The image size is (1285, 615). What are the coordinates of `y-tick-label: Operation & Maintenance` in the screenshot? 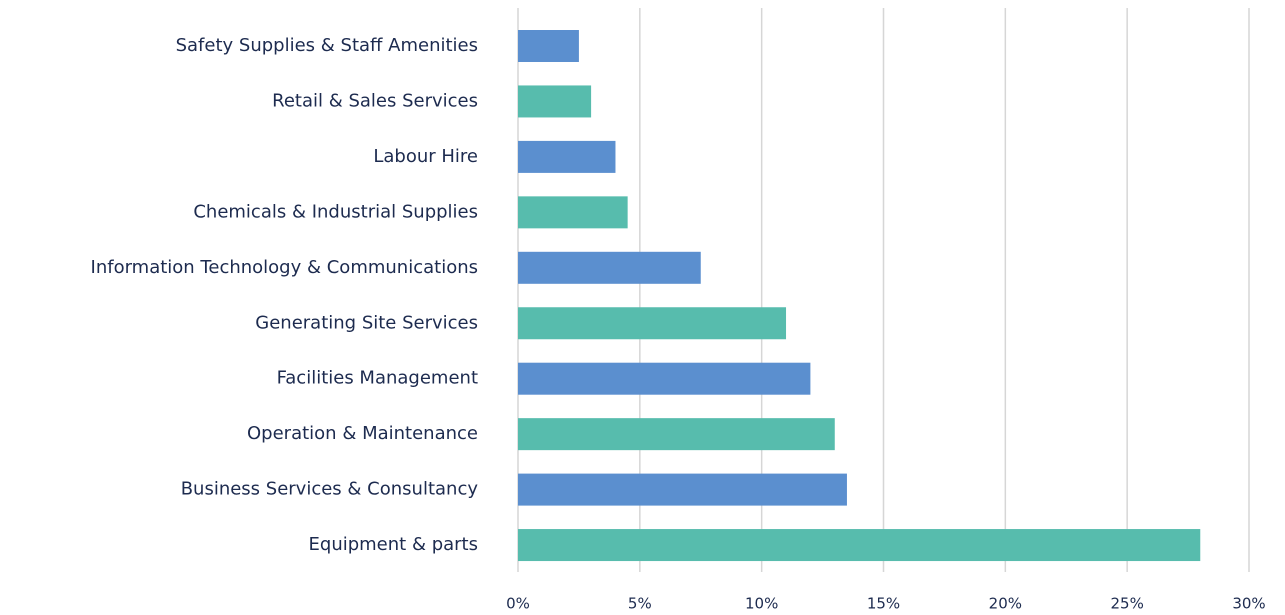 It's located at (362, 433).